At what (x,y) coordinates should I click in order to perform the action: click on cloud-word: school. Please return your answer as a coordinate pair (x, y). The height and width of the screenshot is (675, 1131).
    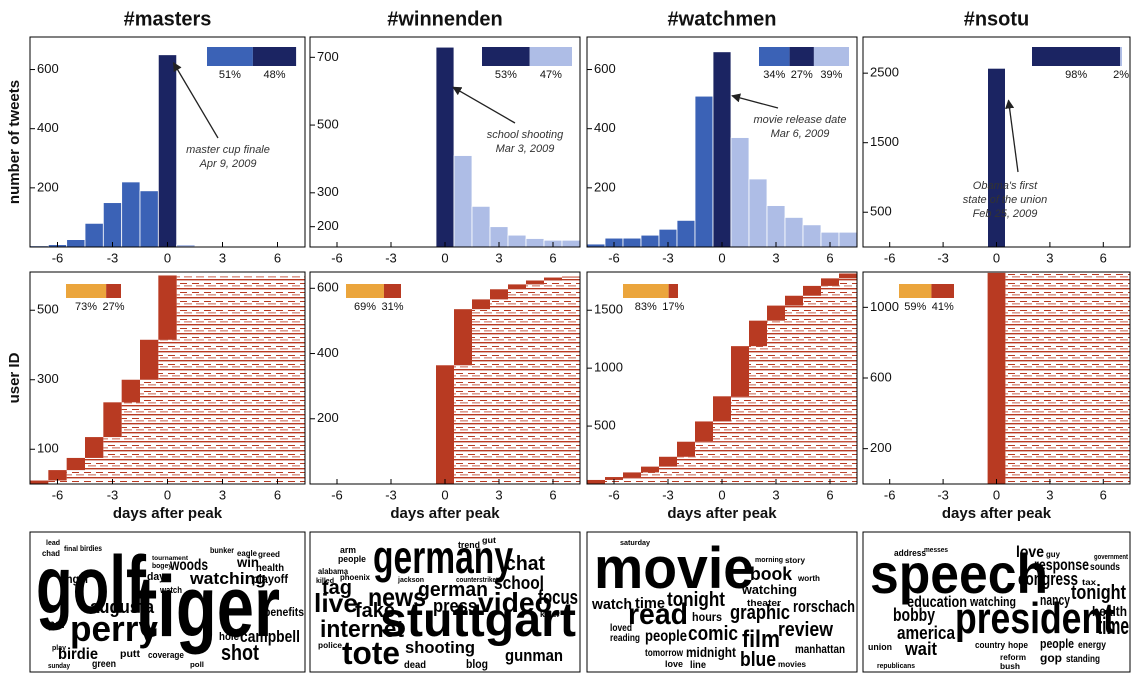
    Looking at the image, I should click on (519, 583).